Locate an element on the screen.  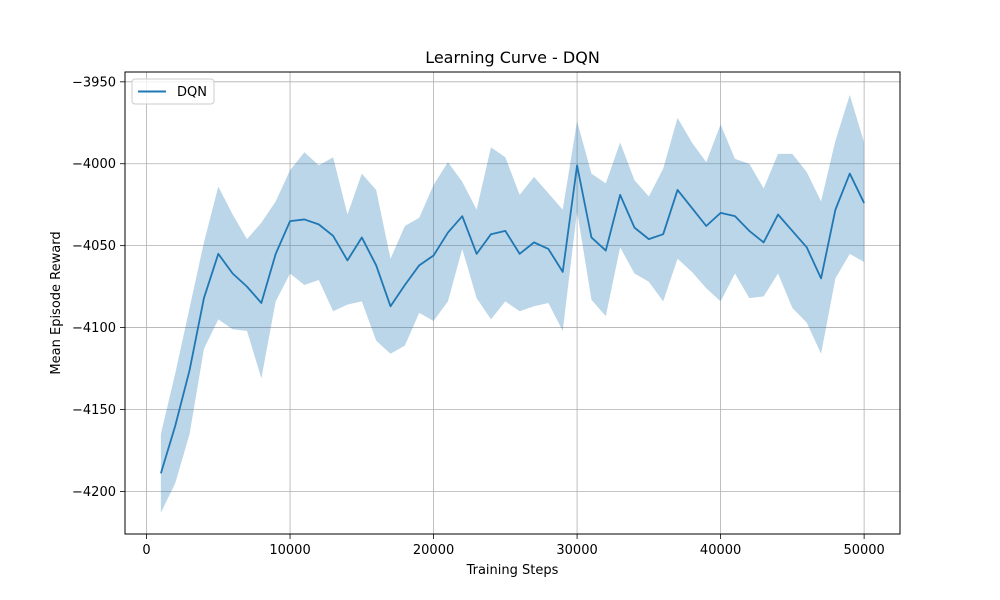
x-axis-ticks: 0 10000 20000 30000 40000 50000 is located at coordinates (513, 546).